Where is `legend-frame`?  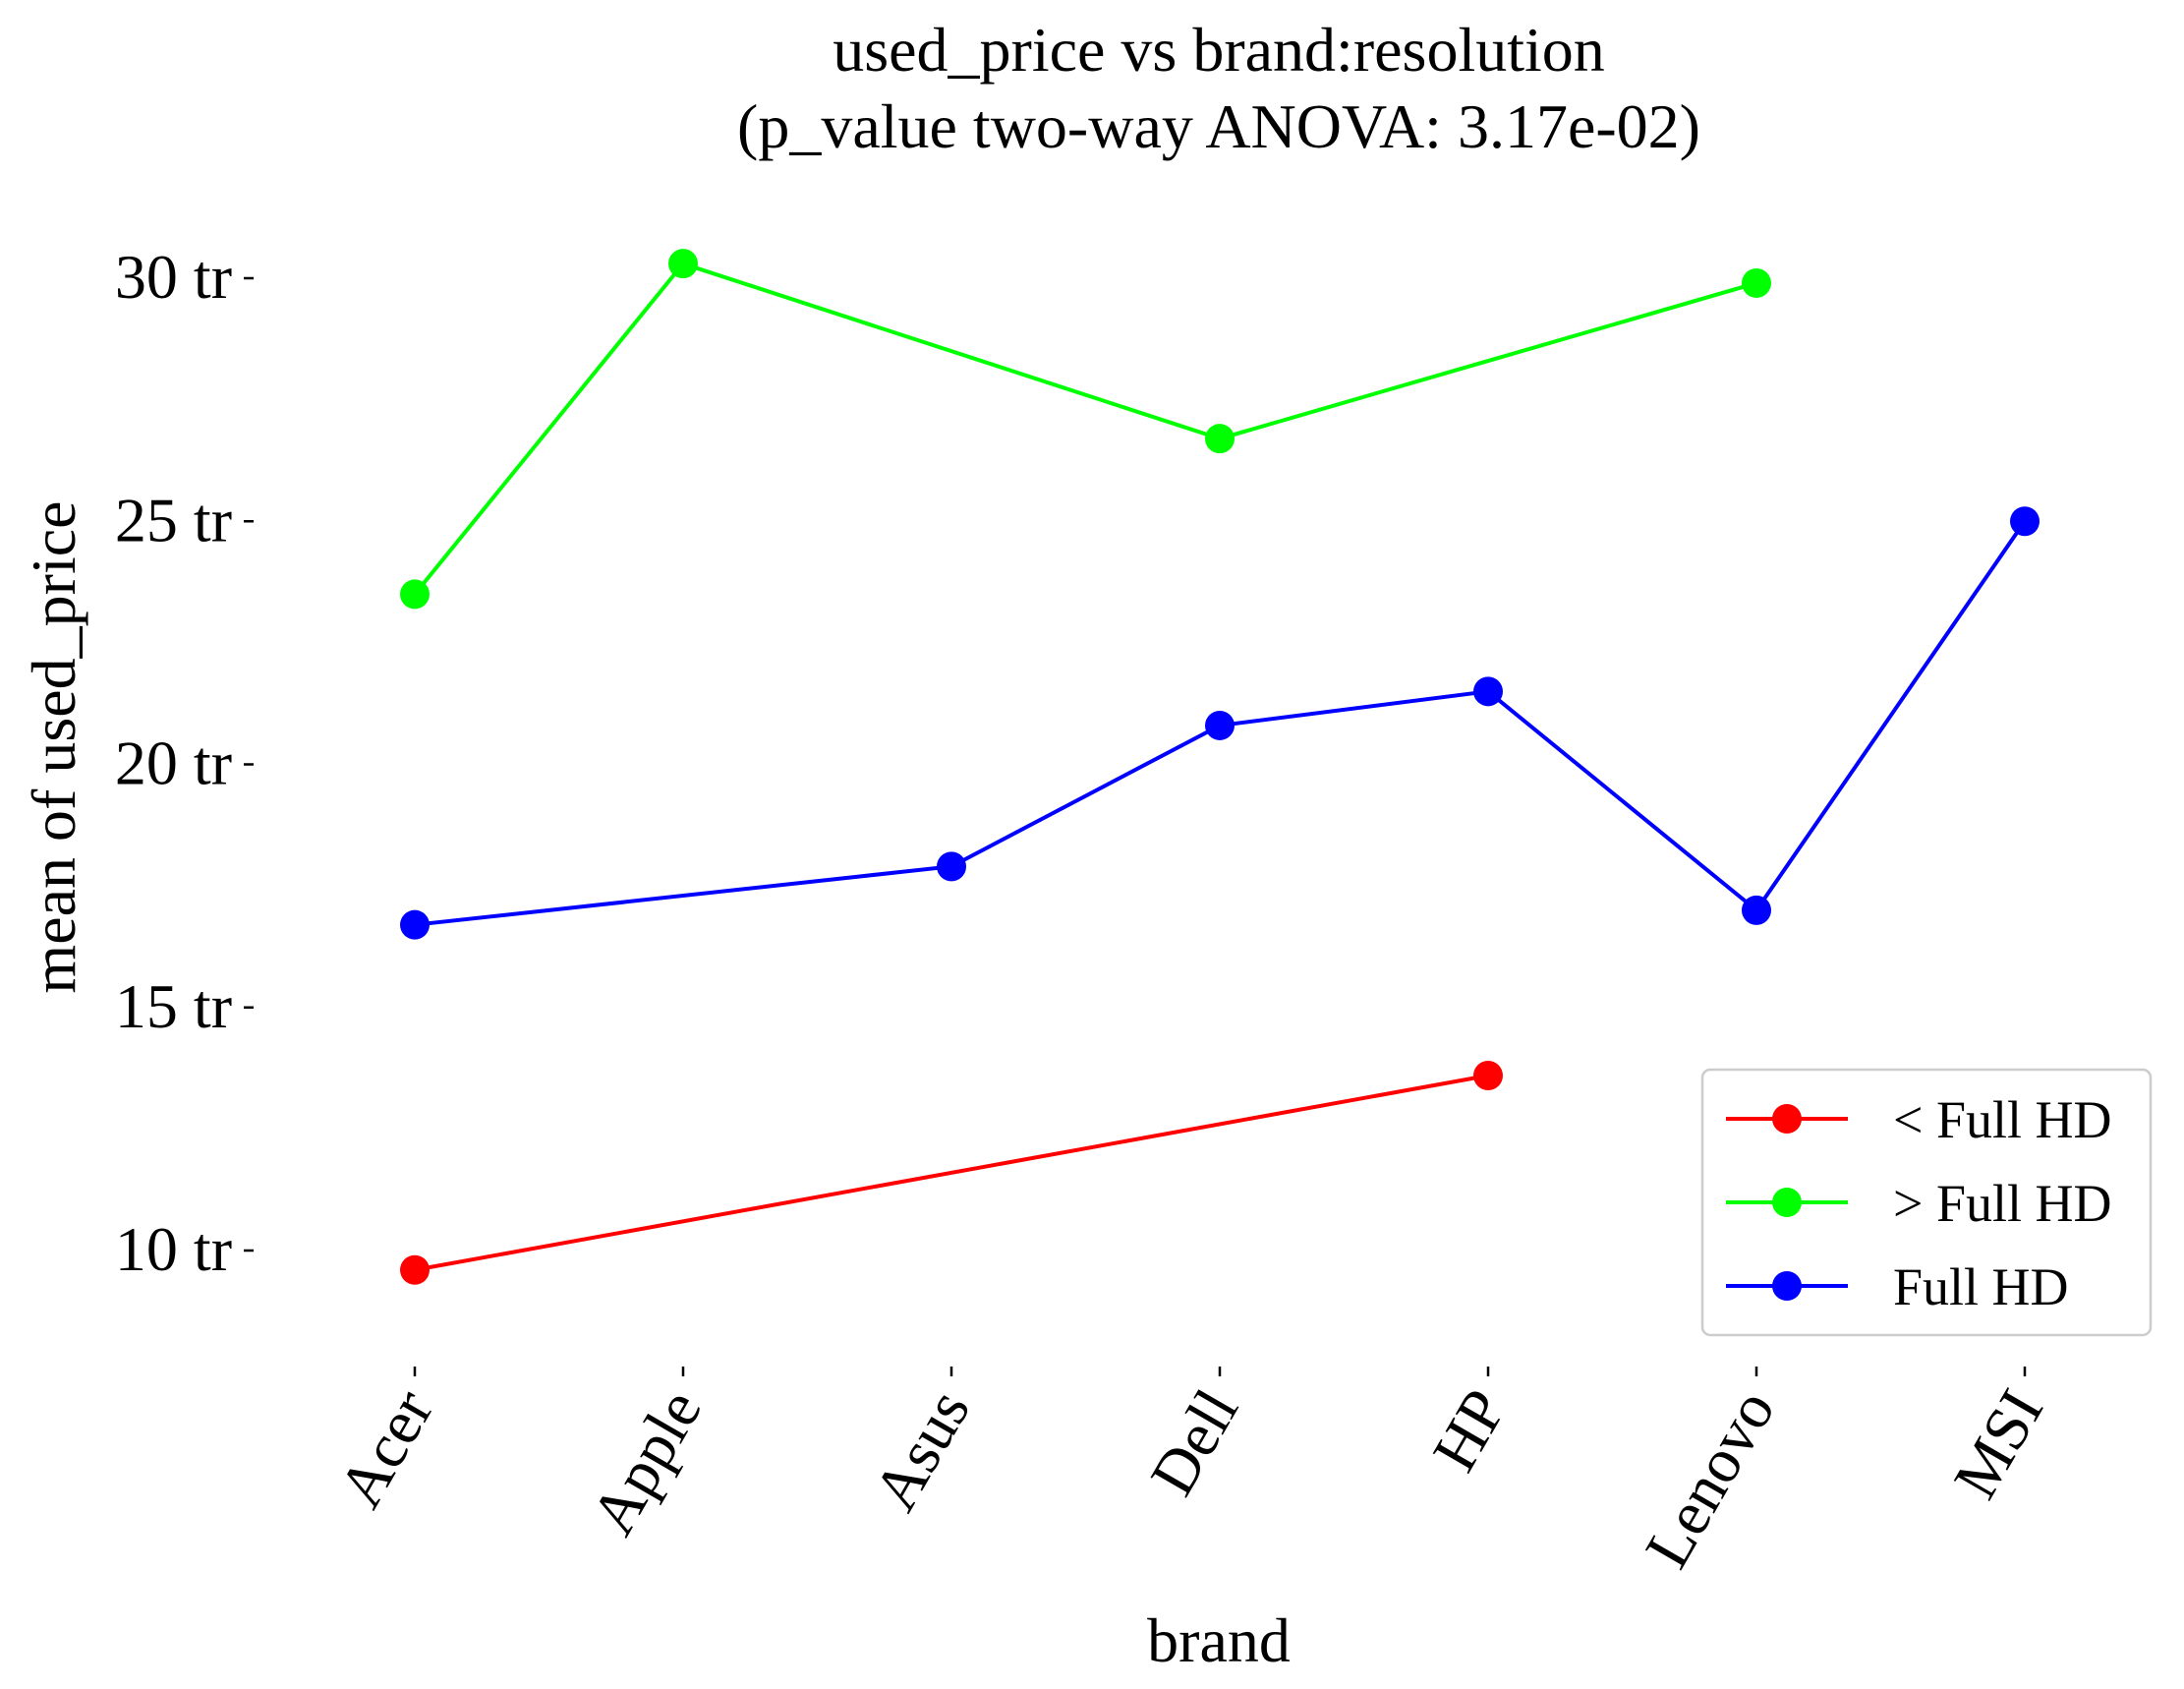 legend-frame is located at coordinates (1926, 1203).